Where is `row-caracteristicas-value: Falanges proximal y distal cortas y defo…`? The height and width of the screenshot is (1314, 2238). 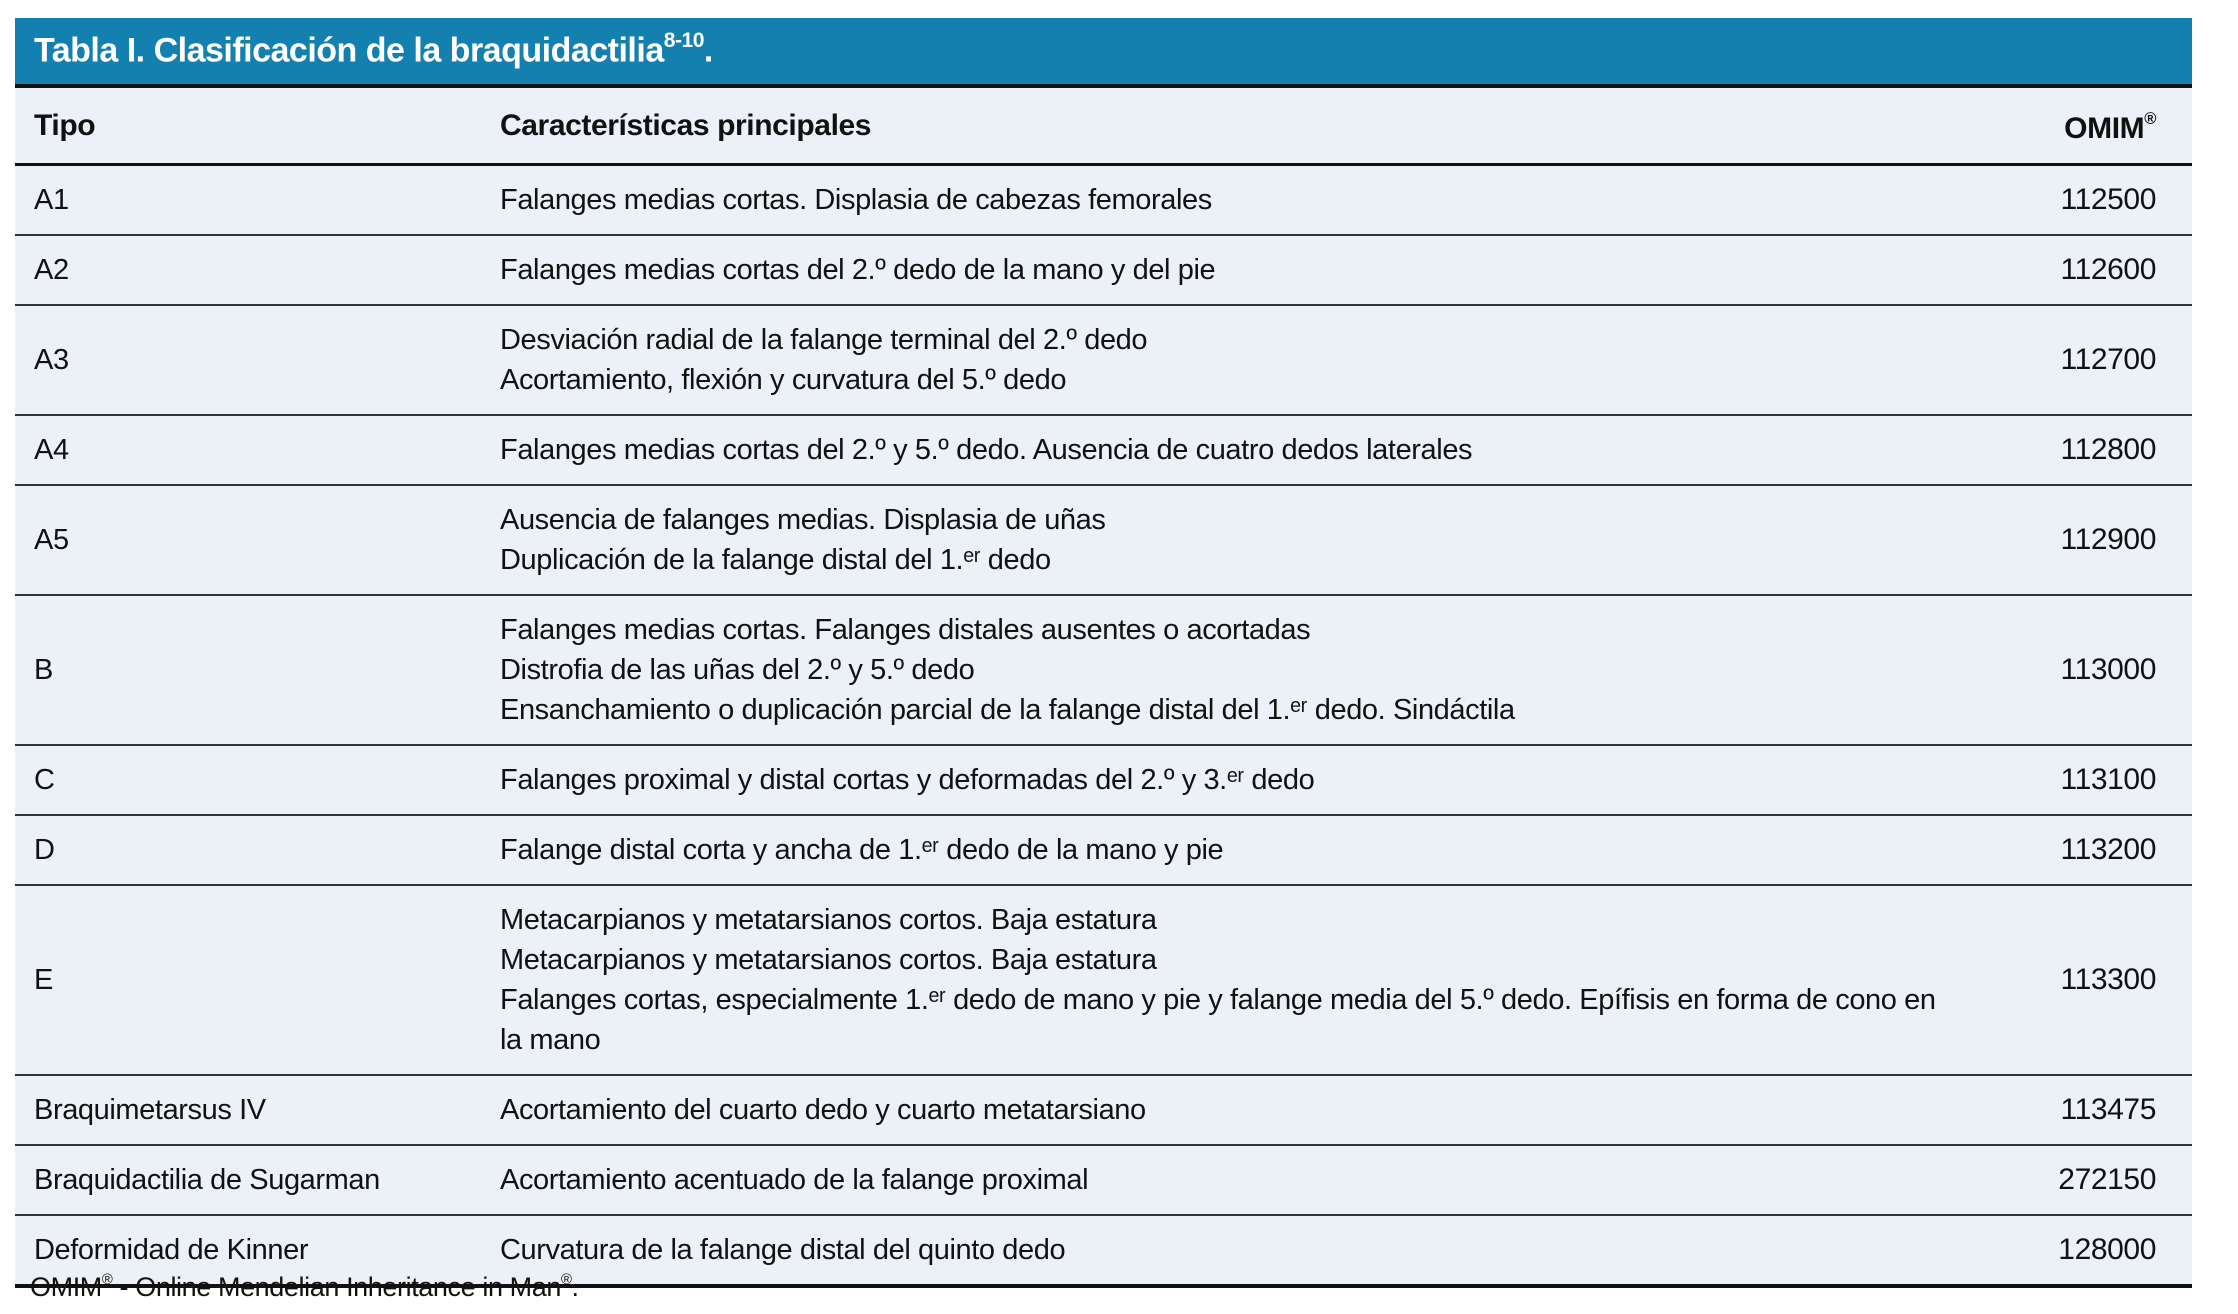
row-caracteristicas-value: Falanges proximal y distal cortas y defo… is located at coordinates (1233, 780).